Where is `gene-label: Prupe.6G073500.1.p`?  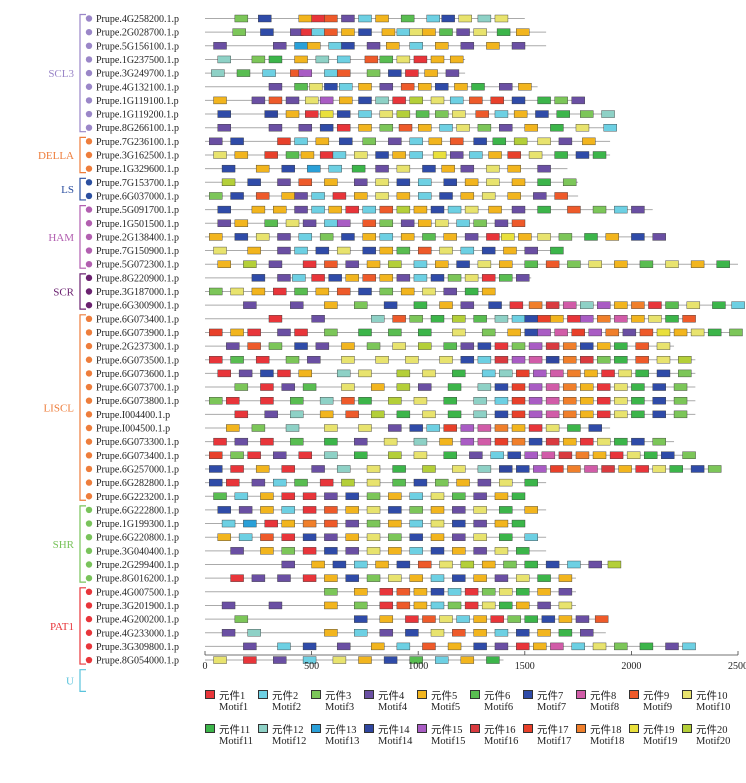
gene-label: Prupe.6G073500.1.p is located at coordinates (137, 360).